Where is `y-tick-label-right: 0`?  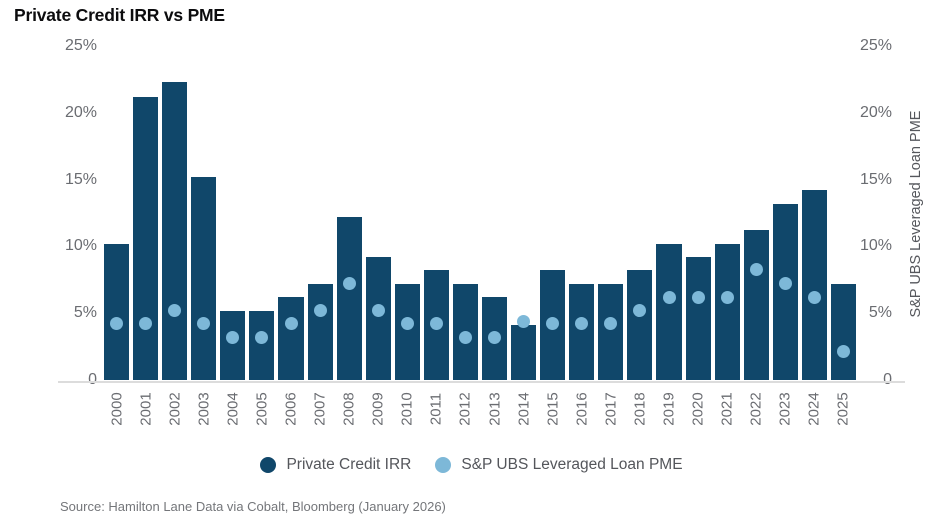 y-tick-label-right: 0 is located at coordinates (887, 379).